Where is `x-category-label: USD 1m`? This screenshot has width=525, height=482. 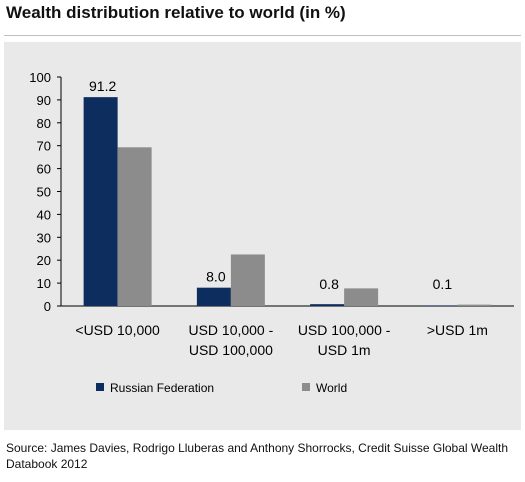 x-category-label: USD 1m is located at coordinates (344, 350).